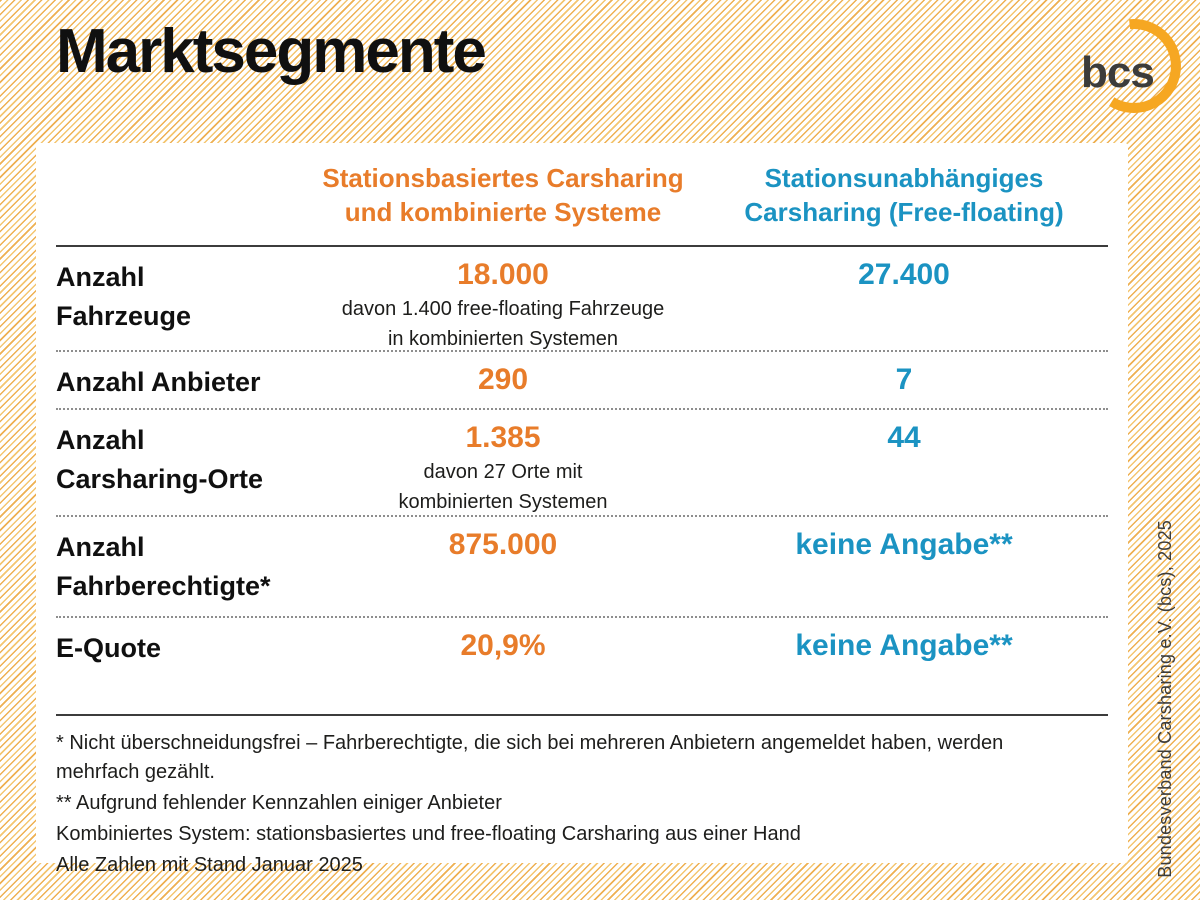  I want to click on value-subtext: kombinierten Systemen, so click(503, 501).